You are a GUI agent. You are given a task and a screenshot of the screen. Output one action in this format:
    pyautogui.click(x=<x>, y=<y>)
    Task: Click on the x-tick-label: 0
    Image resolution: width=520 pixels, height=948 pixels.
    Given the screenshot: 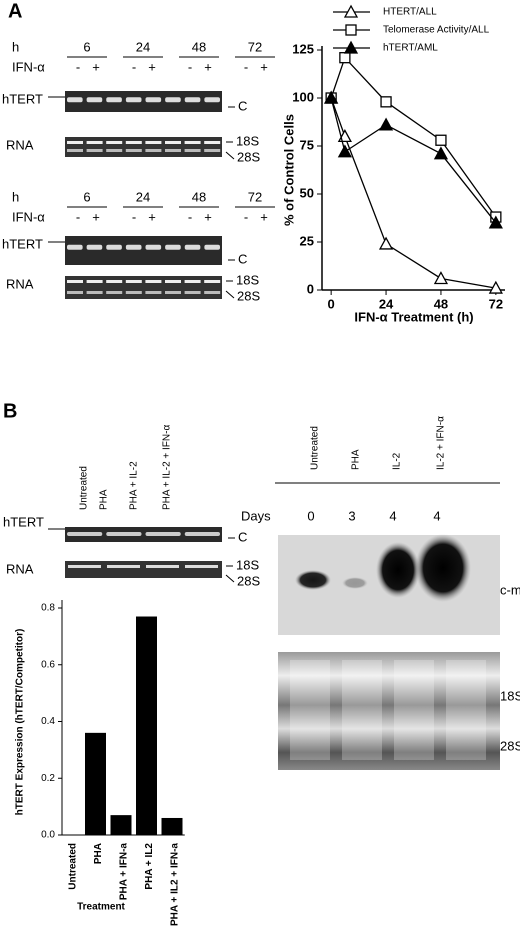 What is the action you would take?
    pyautogui.click(x=331, y=303)
    